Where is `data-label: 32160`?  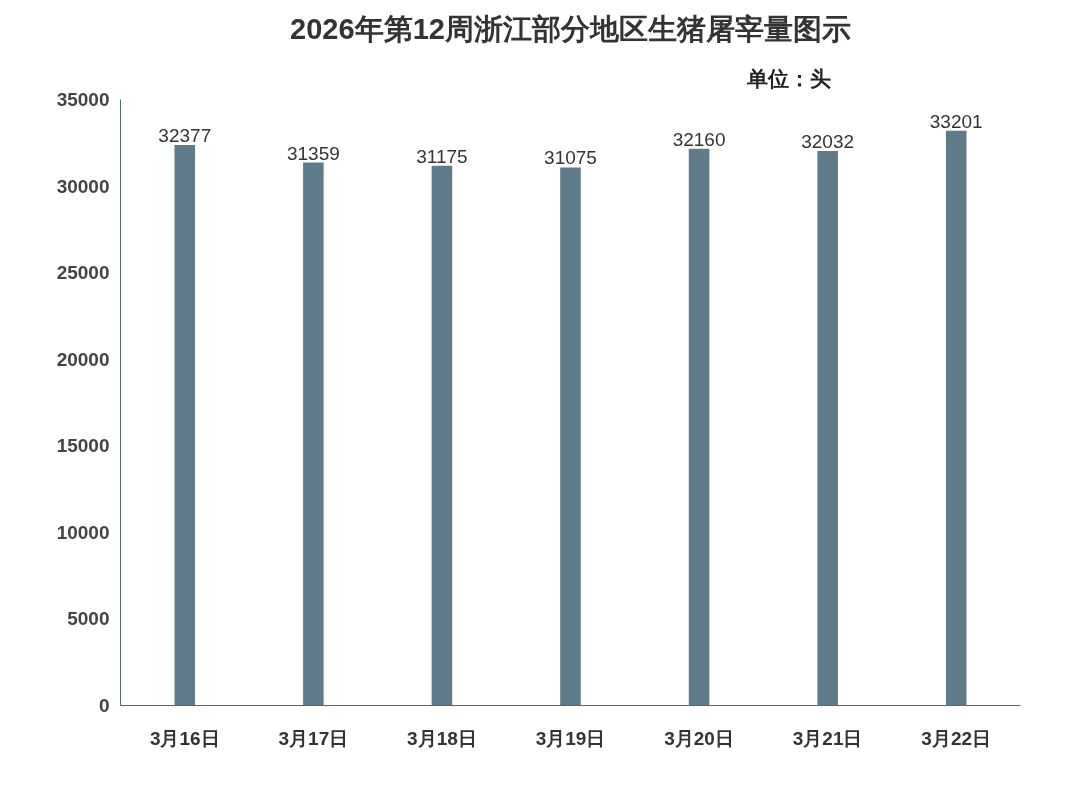 data-label: 32160 is located at coordinates (699, 139).